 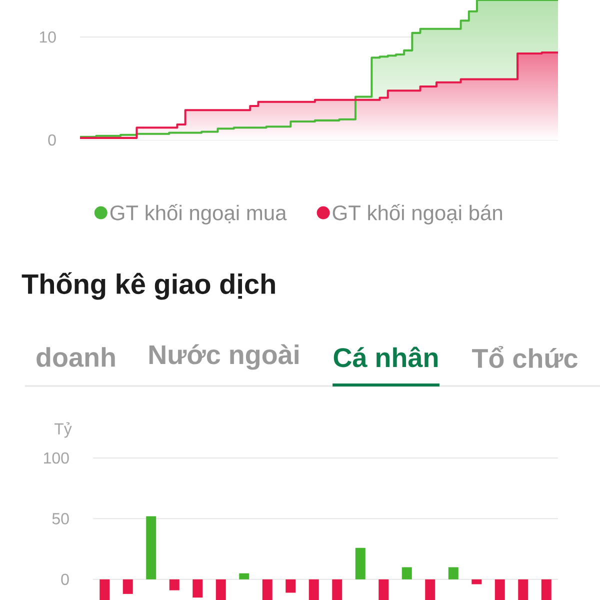 I want to click on chart-title: Thống kê giao dịch, so click(x=148, y=286).